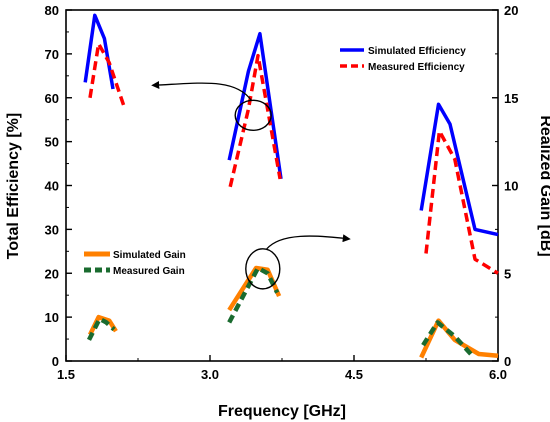  What do you see at coordinates (52, 142) in the screenshot?
I see `left-tick-label: 50` at bounding box center [52, 142].